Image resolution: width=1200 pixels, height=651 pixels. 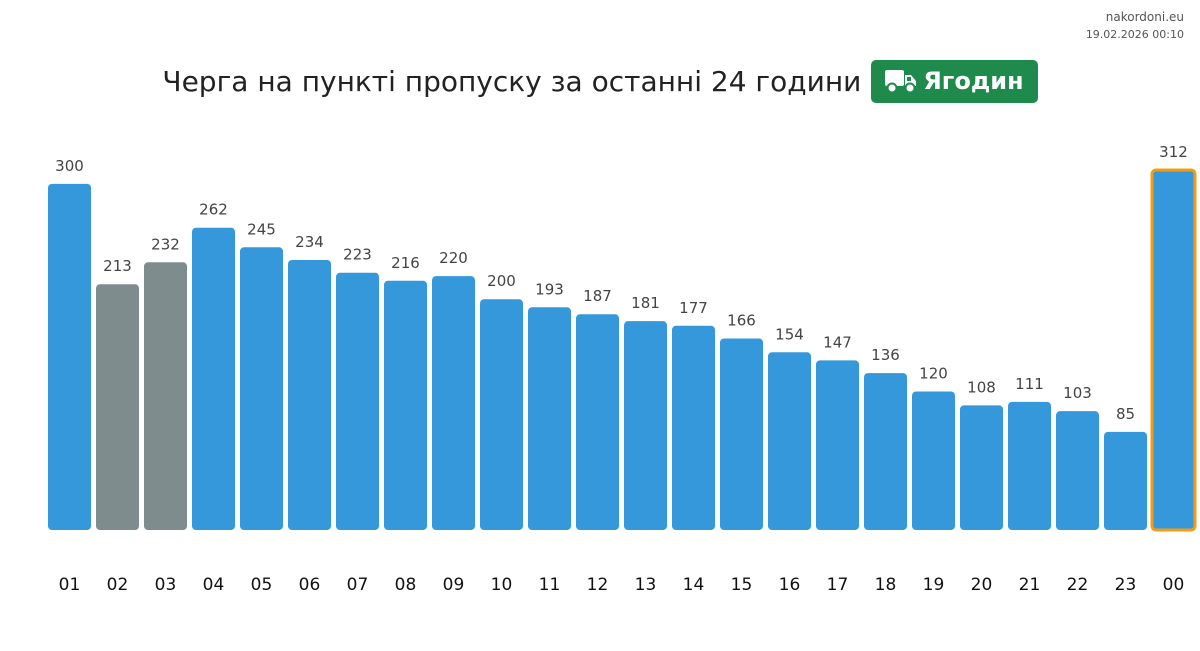 I want to click on tick-label-04: 04, so click(x=214, y=585).